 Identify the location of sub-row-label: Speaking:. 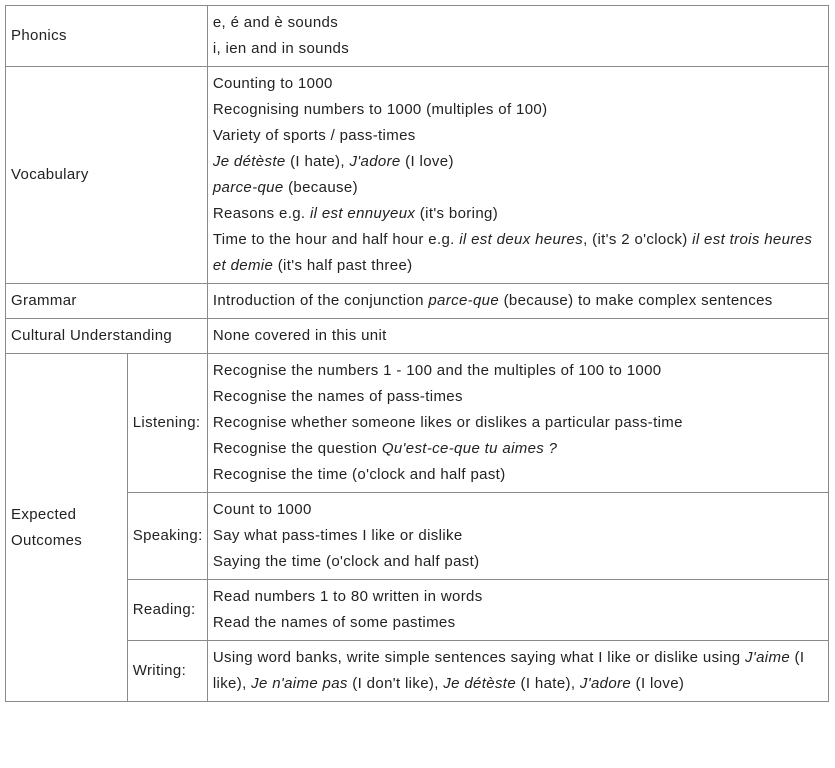
(167, 536).